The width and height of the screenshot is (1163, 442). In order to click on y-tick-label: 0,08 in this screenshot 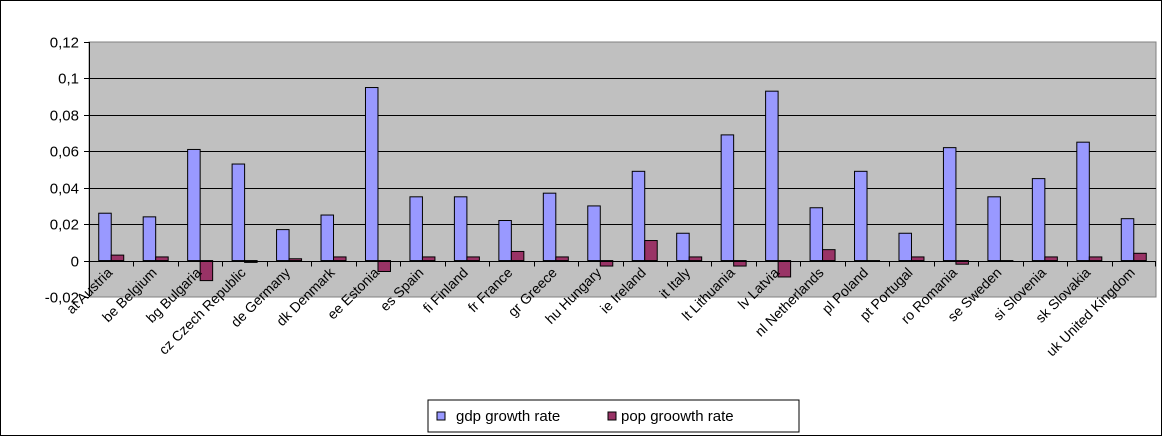, I will do `click(64, 116)`.